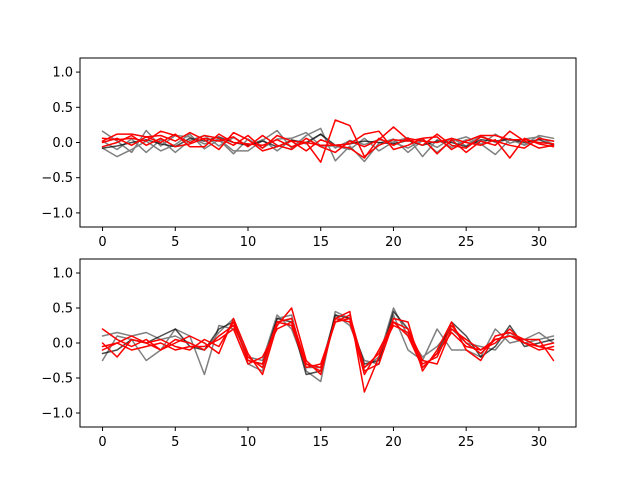  I want to click on y-axis-bottom: −1.0 −0.5 0.0 0.5 1.0, so click(60, 344).